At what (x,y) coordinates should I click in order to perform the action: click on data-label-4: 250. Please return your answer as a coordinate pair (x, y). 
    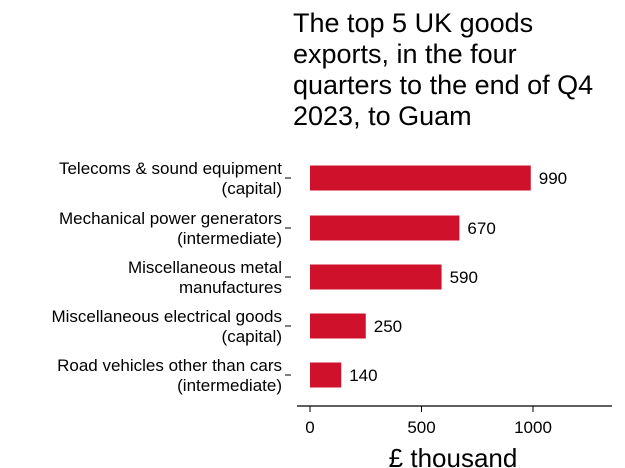
    Looking at the image, I should click on (388, 326).